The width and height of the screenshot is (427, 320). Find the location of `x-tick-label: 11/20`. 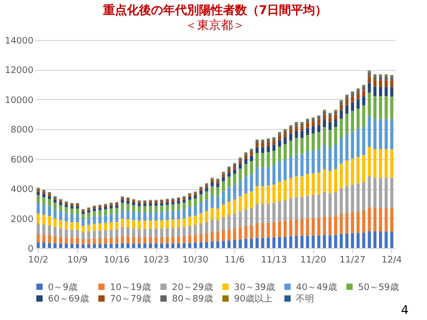

x-tick-label: 11/20 is located at coordinates (313, 261).